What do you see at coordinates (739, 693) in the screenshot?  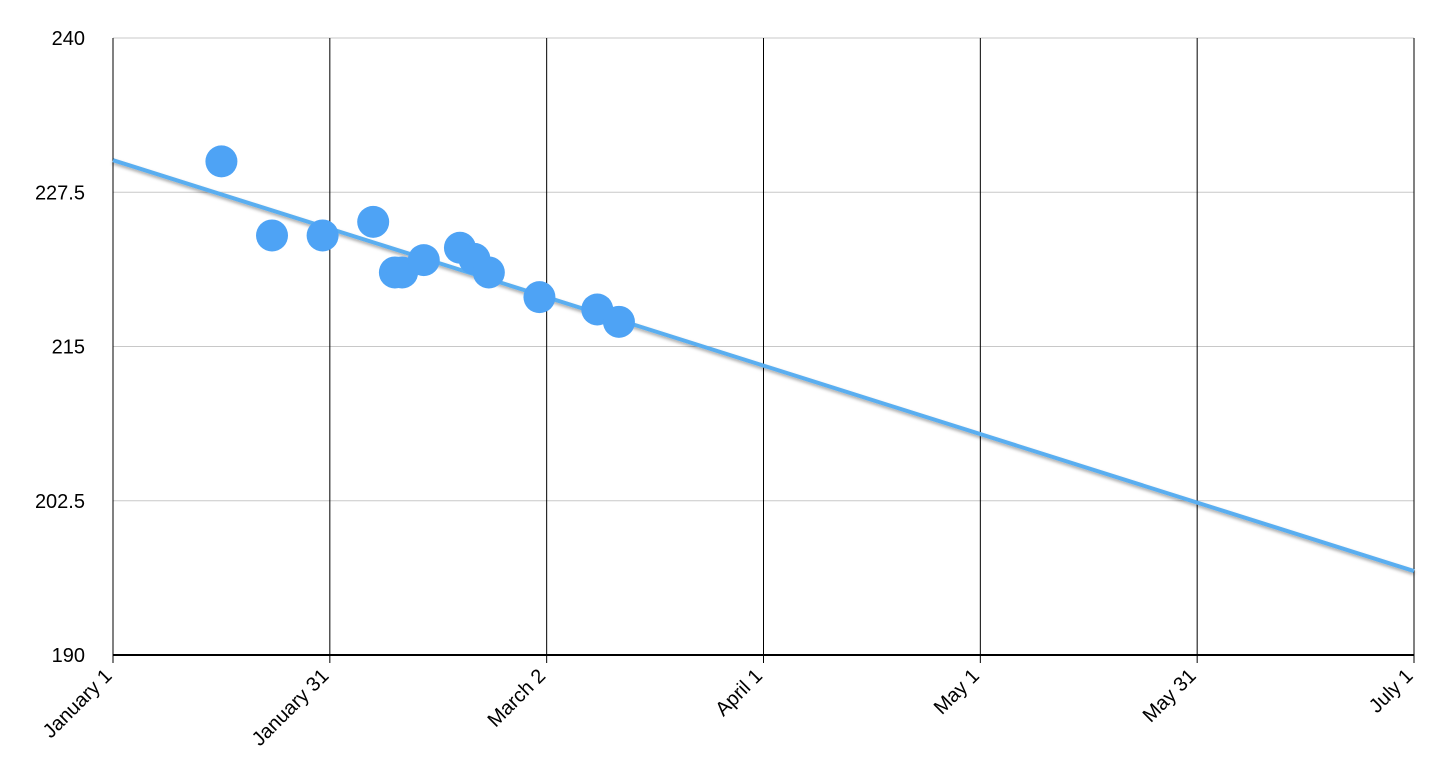 I see `x-tick-label: April 1` at bounding box center [739, 693].